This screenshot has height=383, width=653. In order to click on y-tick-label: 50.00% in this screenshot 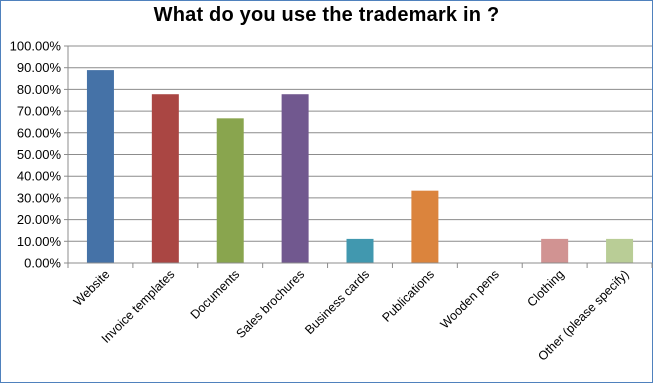, I will do `click(39, 154)`.